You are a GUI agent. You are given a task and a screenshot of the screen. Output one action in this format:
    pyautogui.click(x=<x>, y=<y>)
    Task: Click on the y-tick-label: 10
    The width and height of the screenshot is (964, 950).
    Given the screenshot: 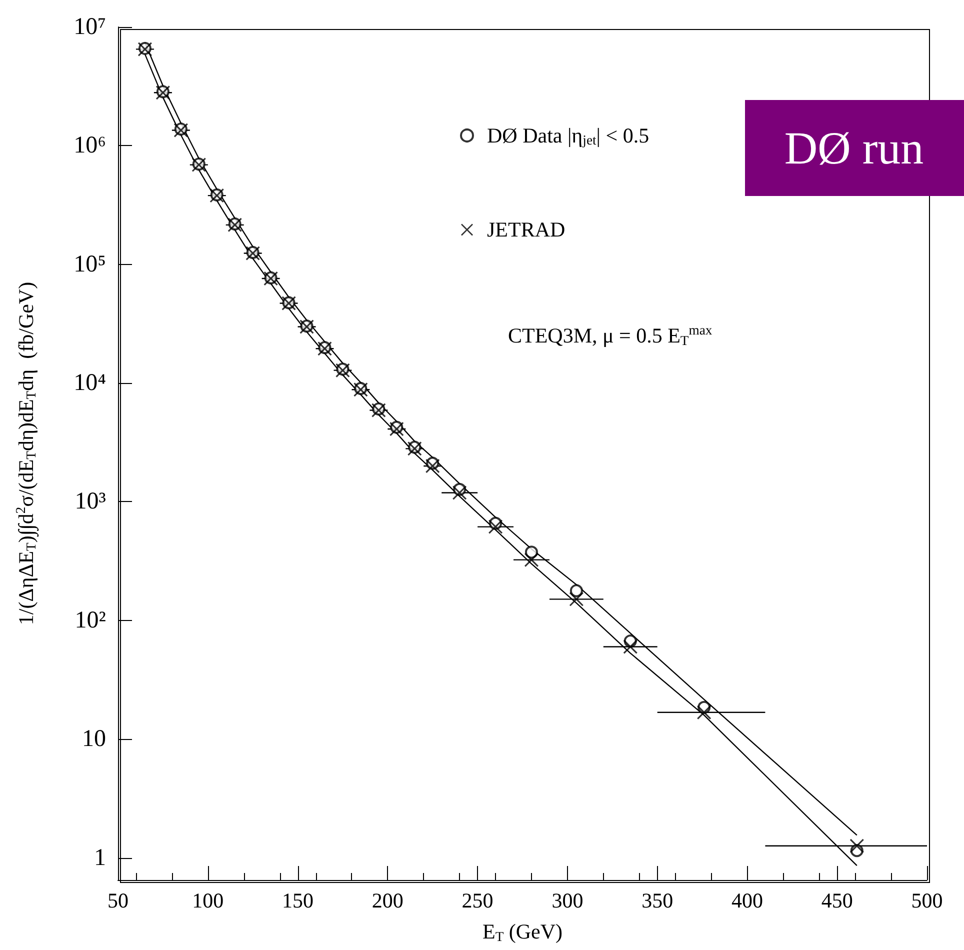 What is the action you would take?
    pyautogui.click(x=94, y=739)
    